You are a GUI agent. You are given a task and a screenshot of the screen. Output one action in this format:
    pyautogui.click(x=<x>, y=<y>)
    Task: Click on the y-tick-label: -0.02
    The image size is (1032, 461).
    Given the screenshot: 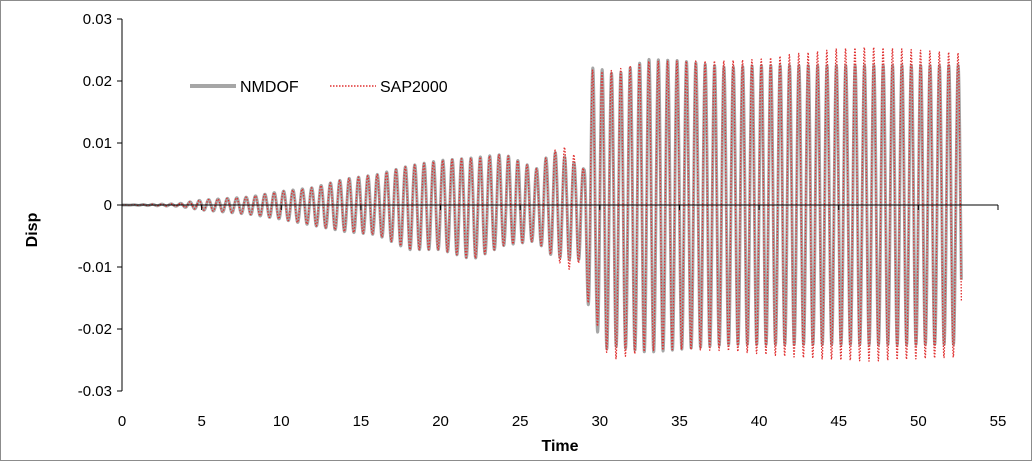 What is the action you would take?
    pyautogui.click(x=95, y=329)
    